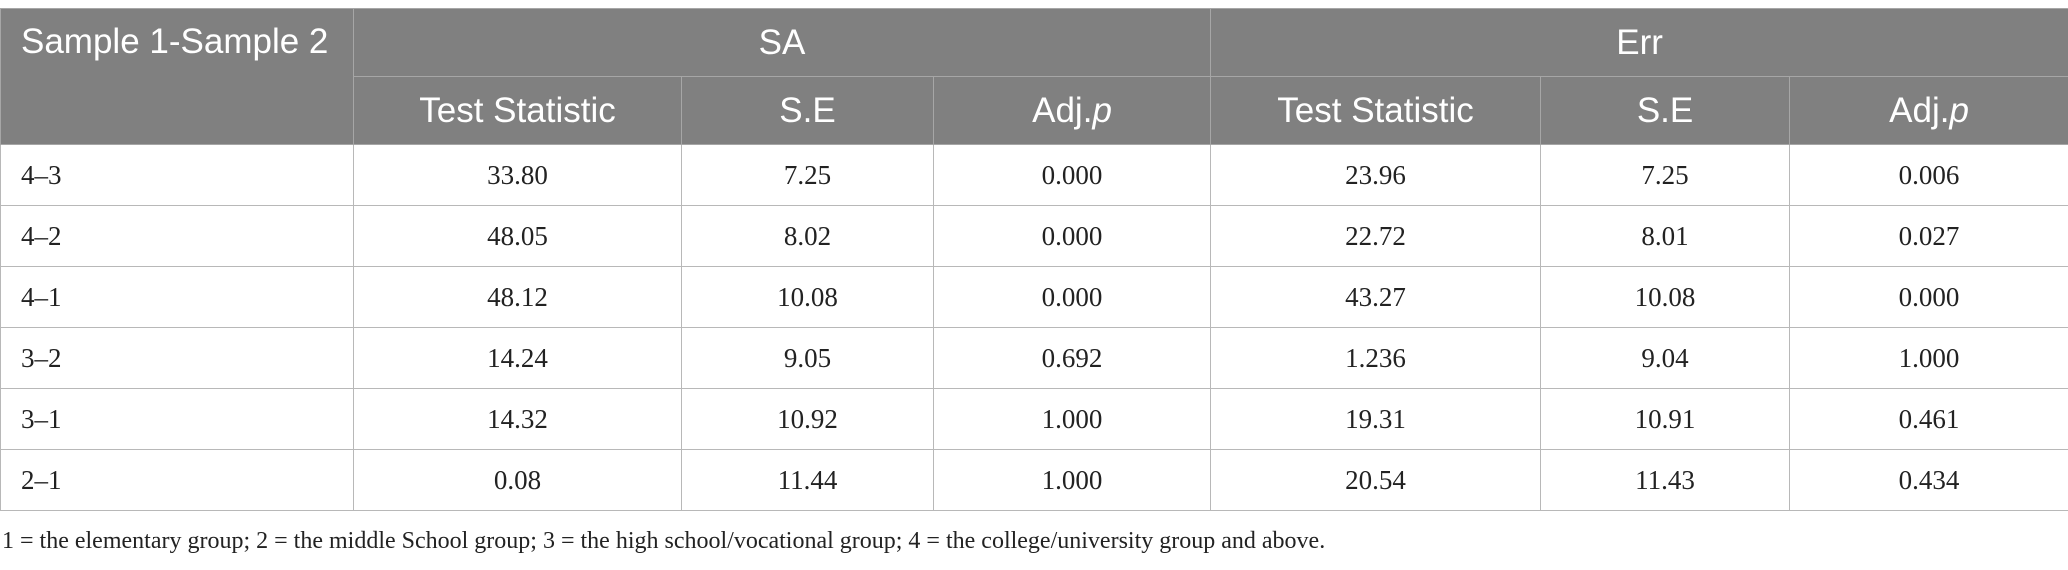 The image size is (2068, 570). I want to click on sa-se-cell: 9.05, so click(807, 358).